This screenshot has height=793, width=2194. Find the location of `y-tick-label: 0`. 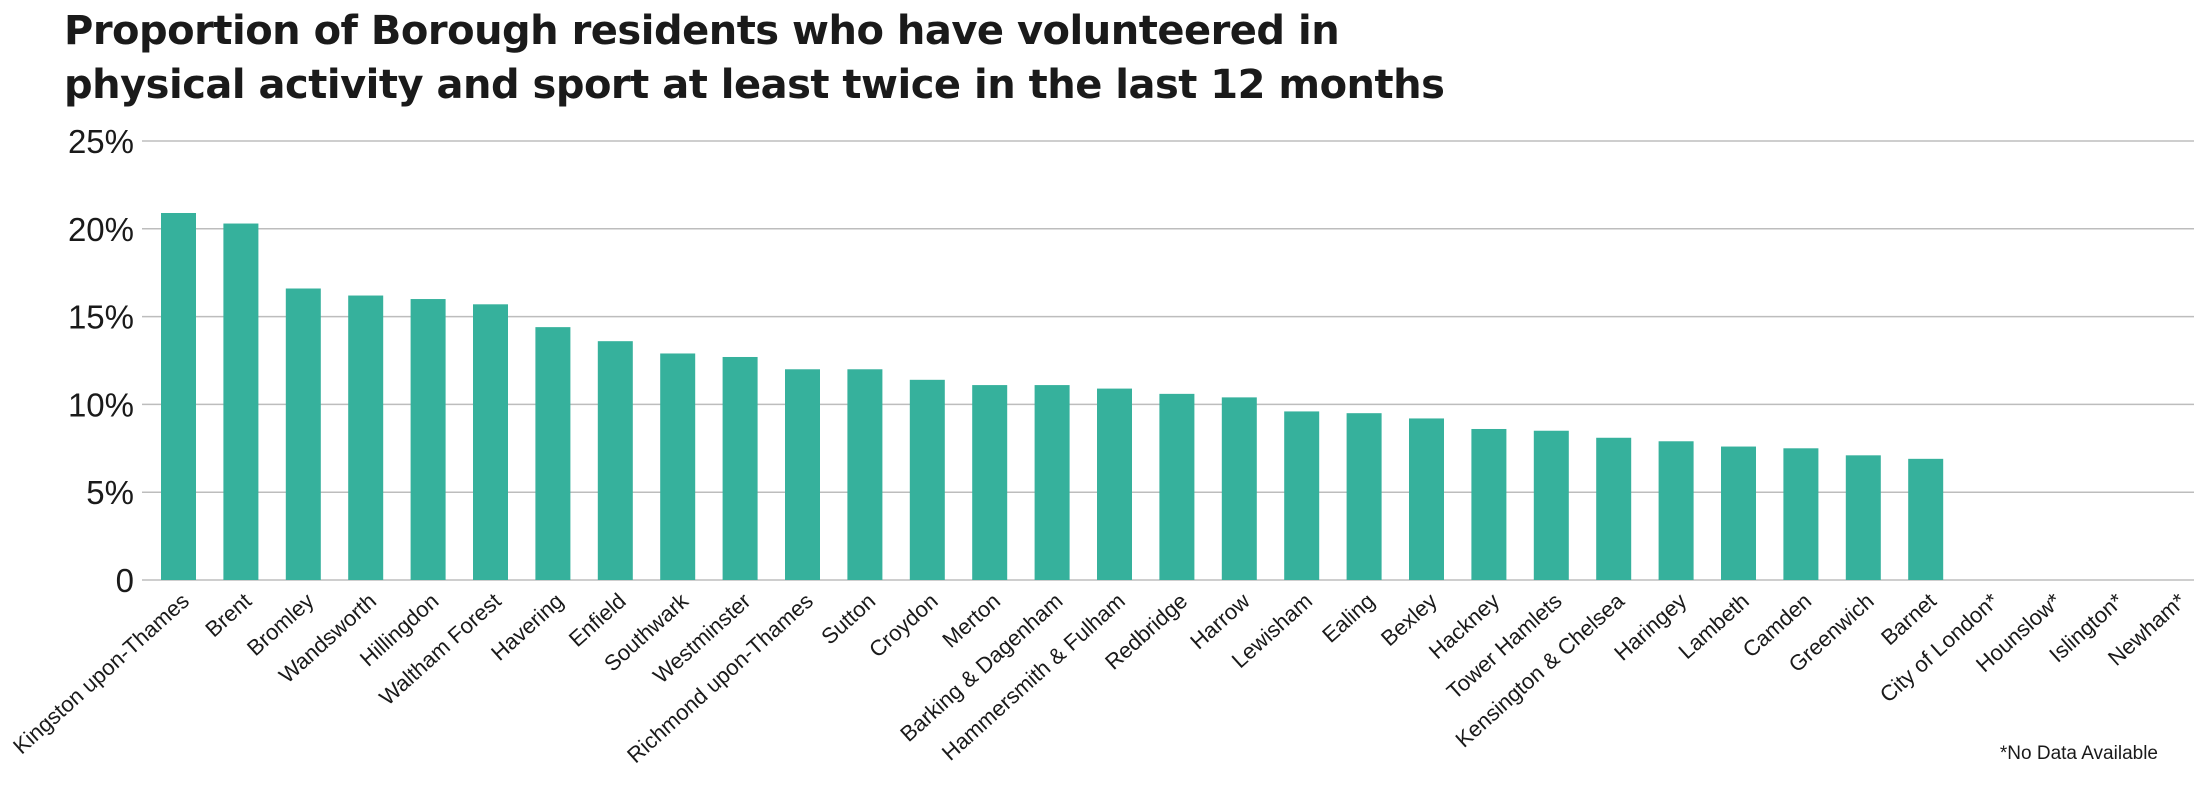

y-tick-label: 0 is located at coordinates (125, 580).